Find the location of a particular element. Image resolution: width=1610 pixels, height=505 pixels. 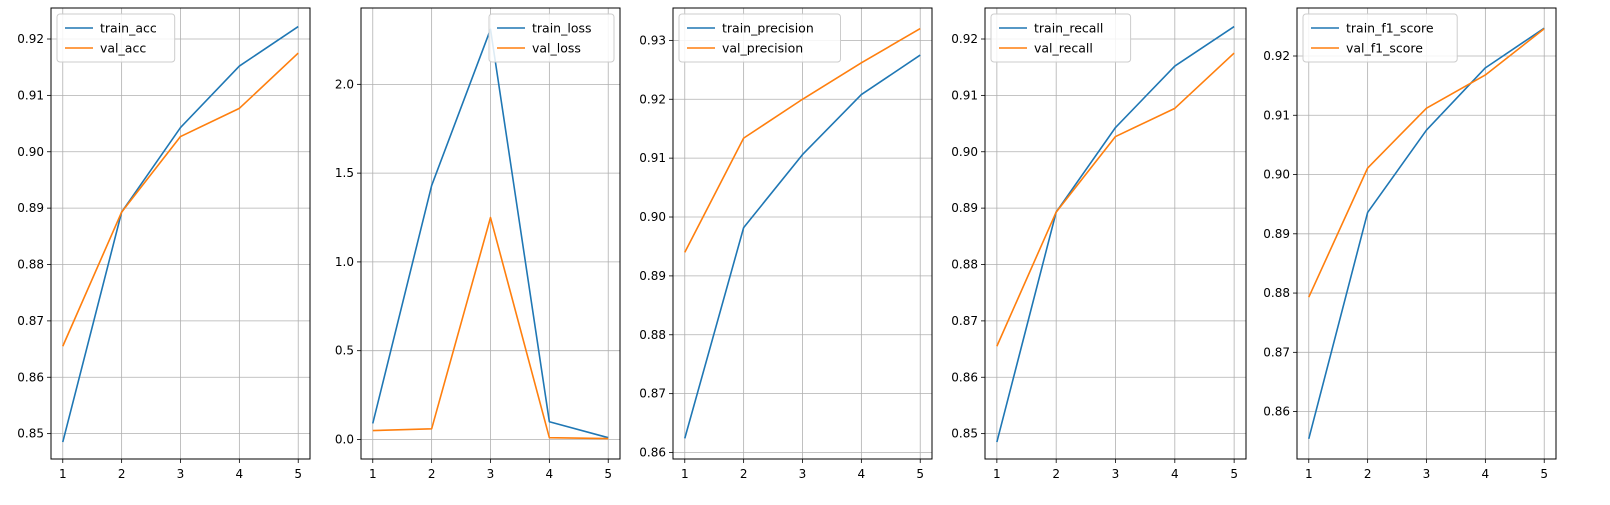

legend-label: train_recall is located at coordinates (1068, 28).